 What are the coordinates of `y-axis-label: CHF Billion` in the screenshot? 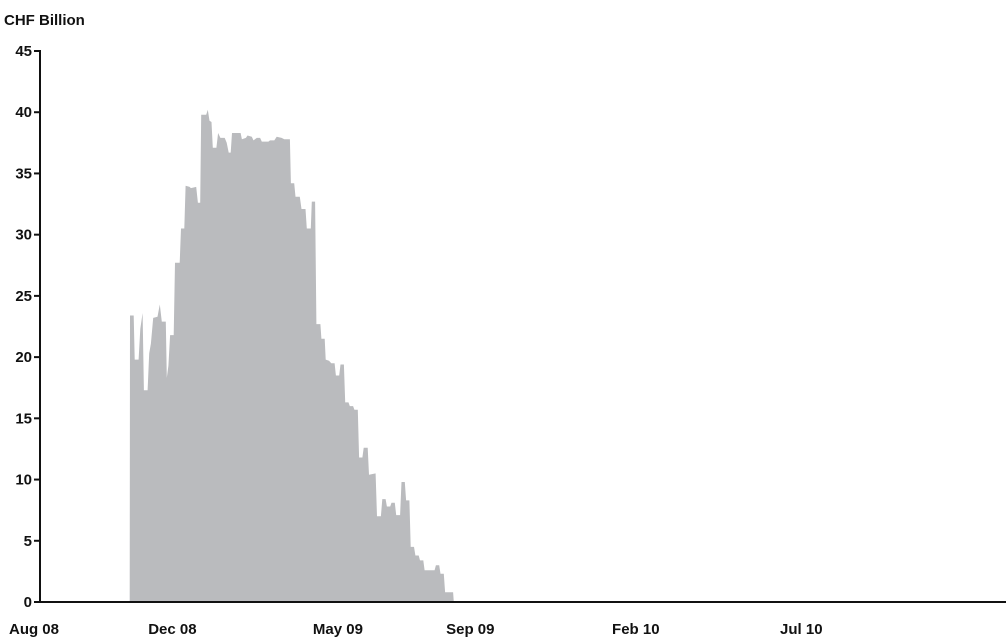 It's located at (44, 20).